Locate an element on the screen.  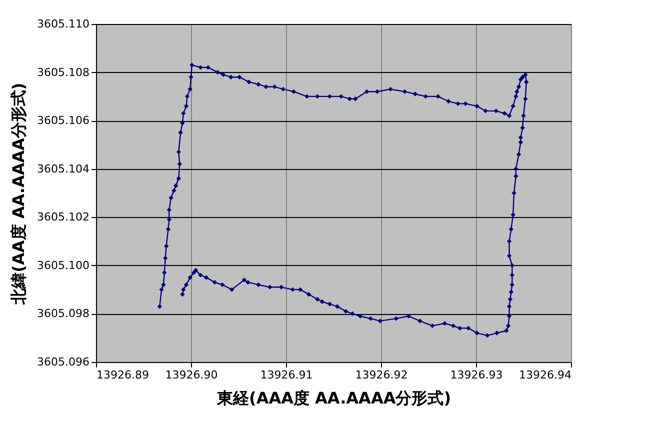
y-tick-label: 3605.110 is located at coordinates (63, 24).